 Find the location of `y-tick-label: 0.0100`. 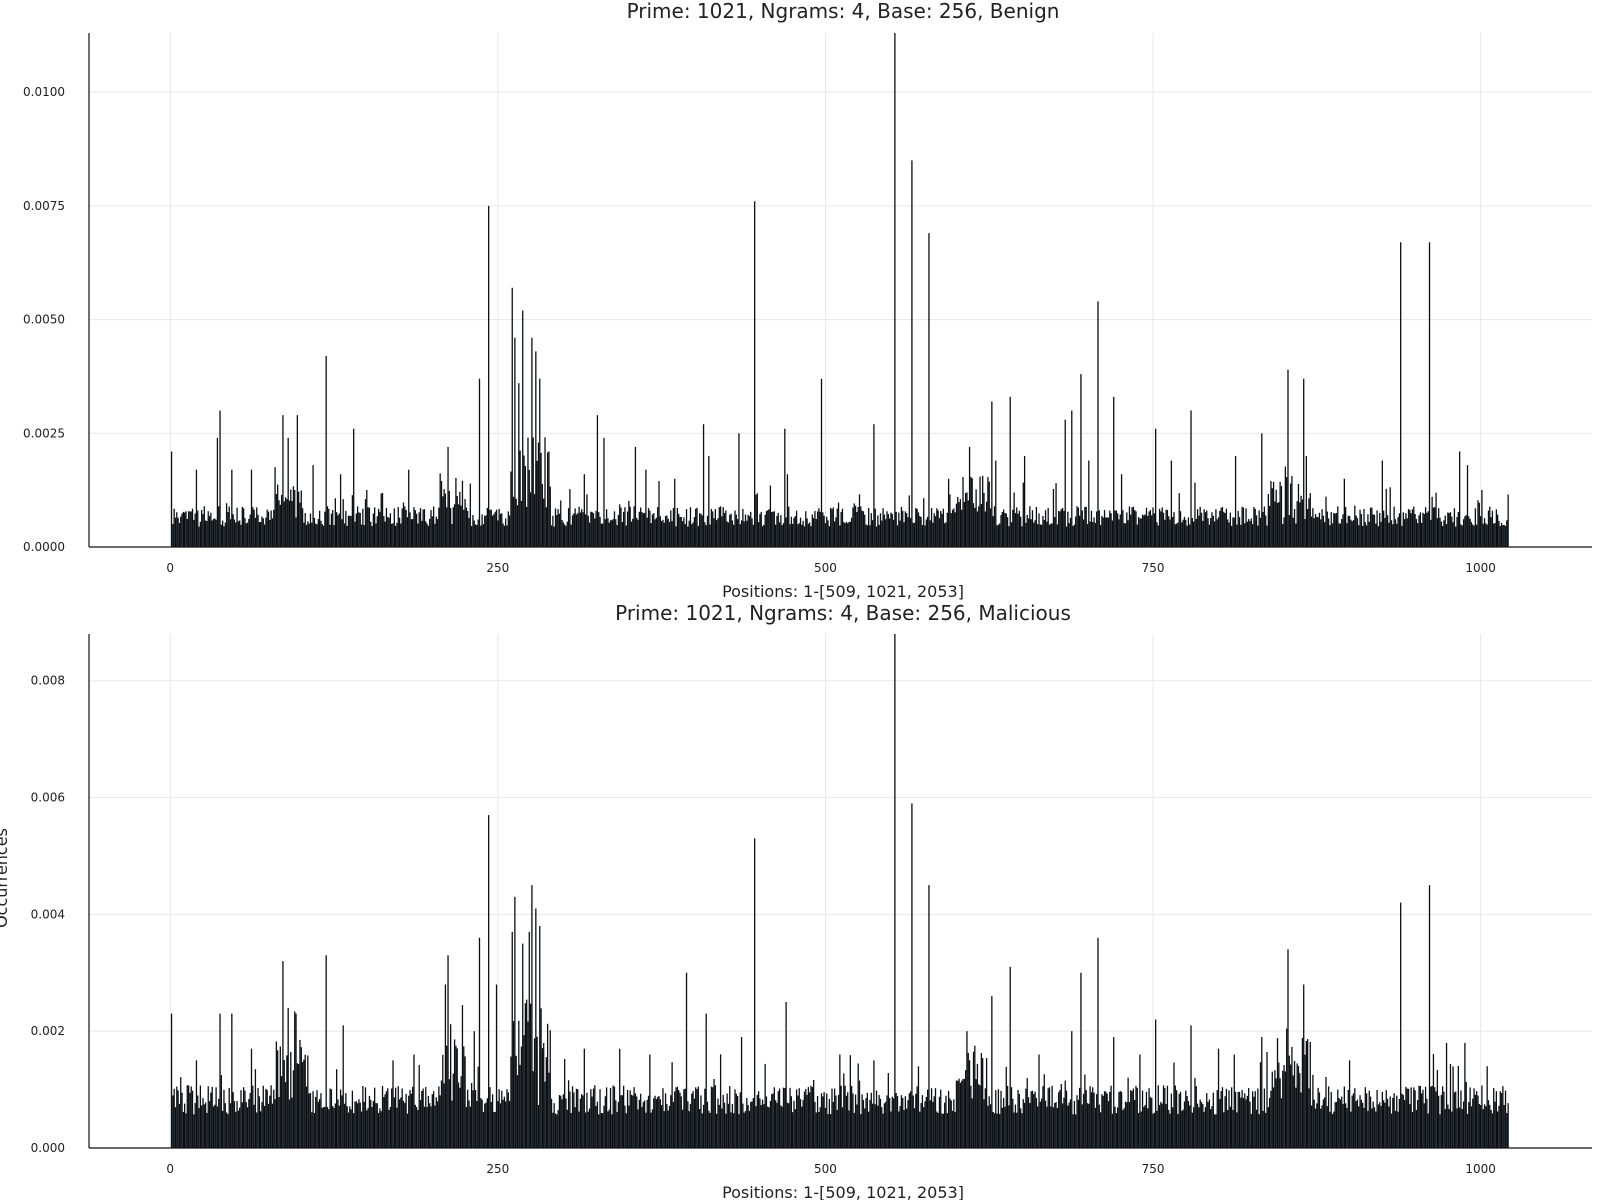

y-tick-label: 0.0100 is located at coordinates (44, 92).